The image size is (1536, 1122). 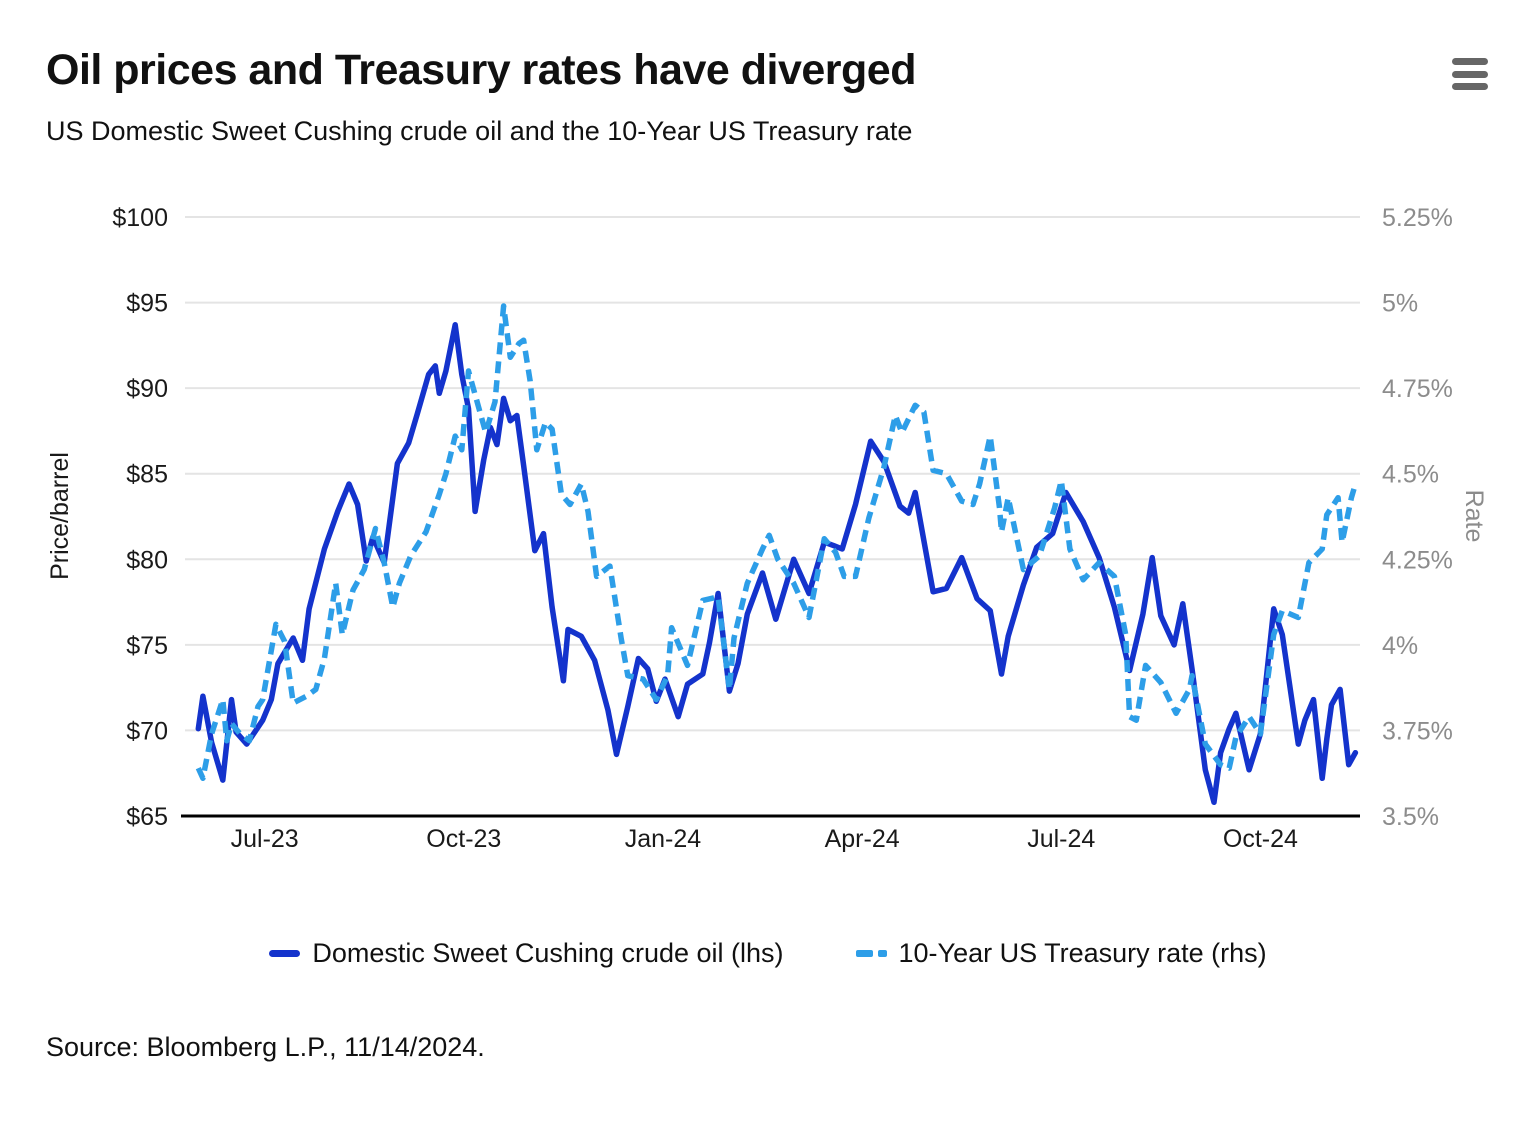 What do you see at coordinates (60, 516) in the screenshot?
I see `left-axis-title: Price/barrel` at bounding box center [60, 516].